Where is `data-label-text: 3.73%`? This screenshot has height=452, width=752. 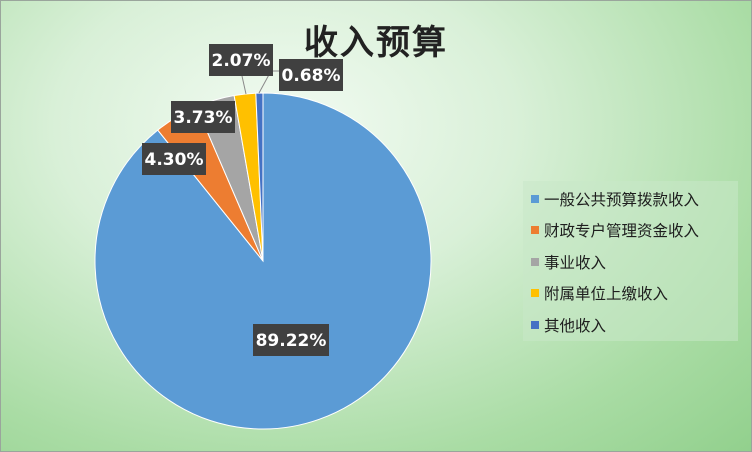
data-label-text: 3.73% is located at coordinates (203, 118).